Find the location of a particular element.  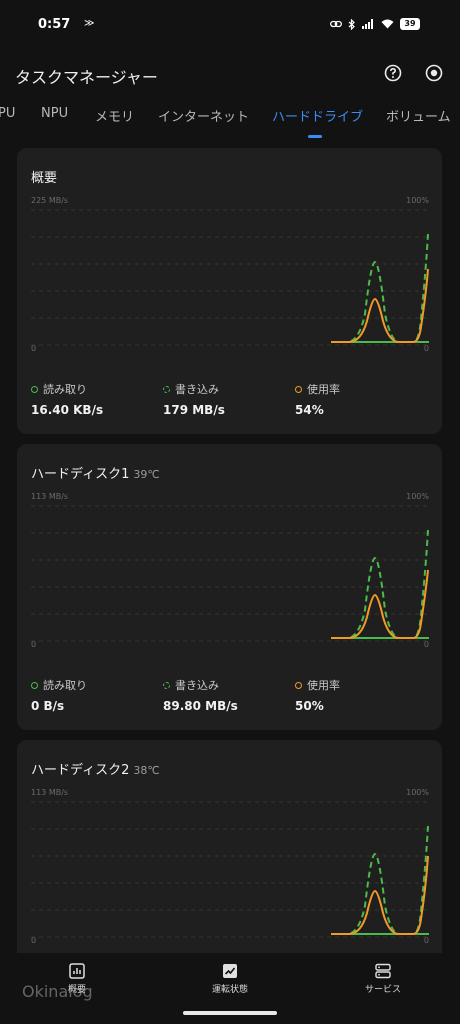

nav-item-overview: 概要 is located at coordinates (77, 979).